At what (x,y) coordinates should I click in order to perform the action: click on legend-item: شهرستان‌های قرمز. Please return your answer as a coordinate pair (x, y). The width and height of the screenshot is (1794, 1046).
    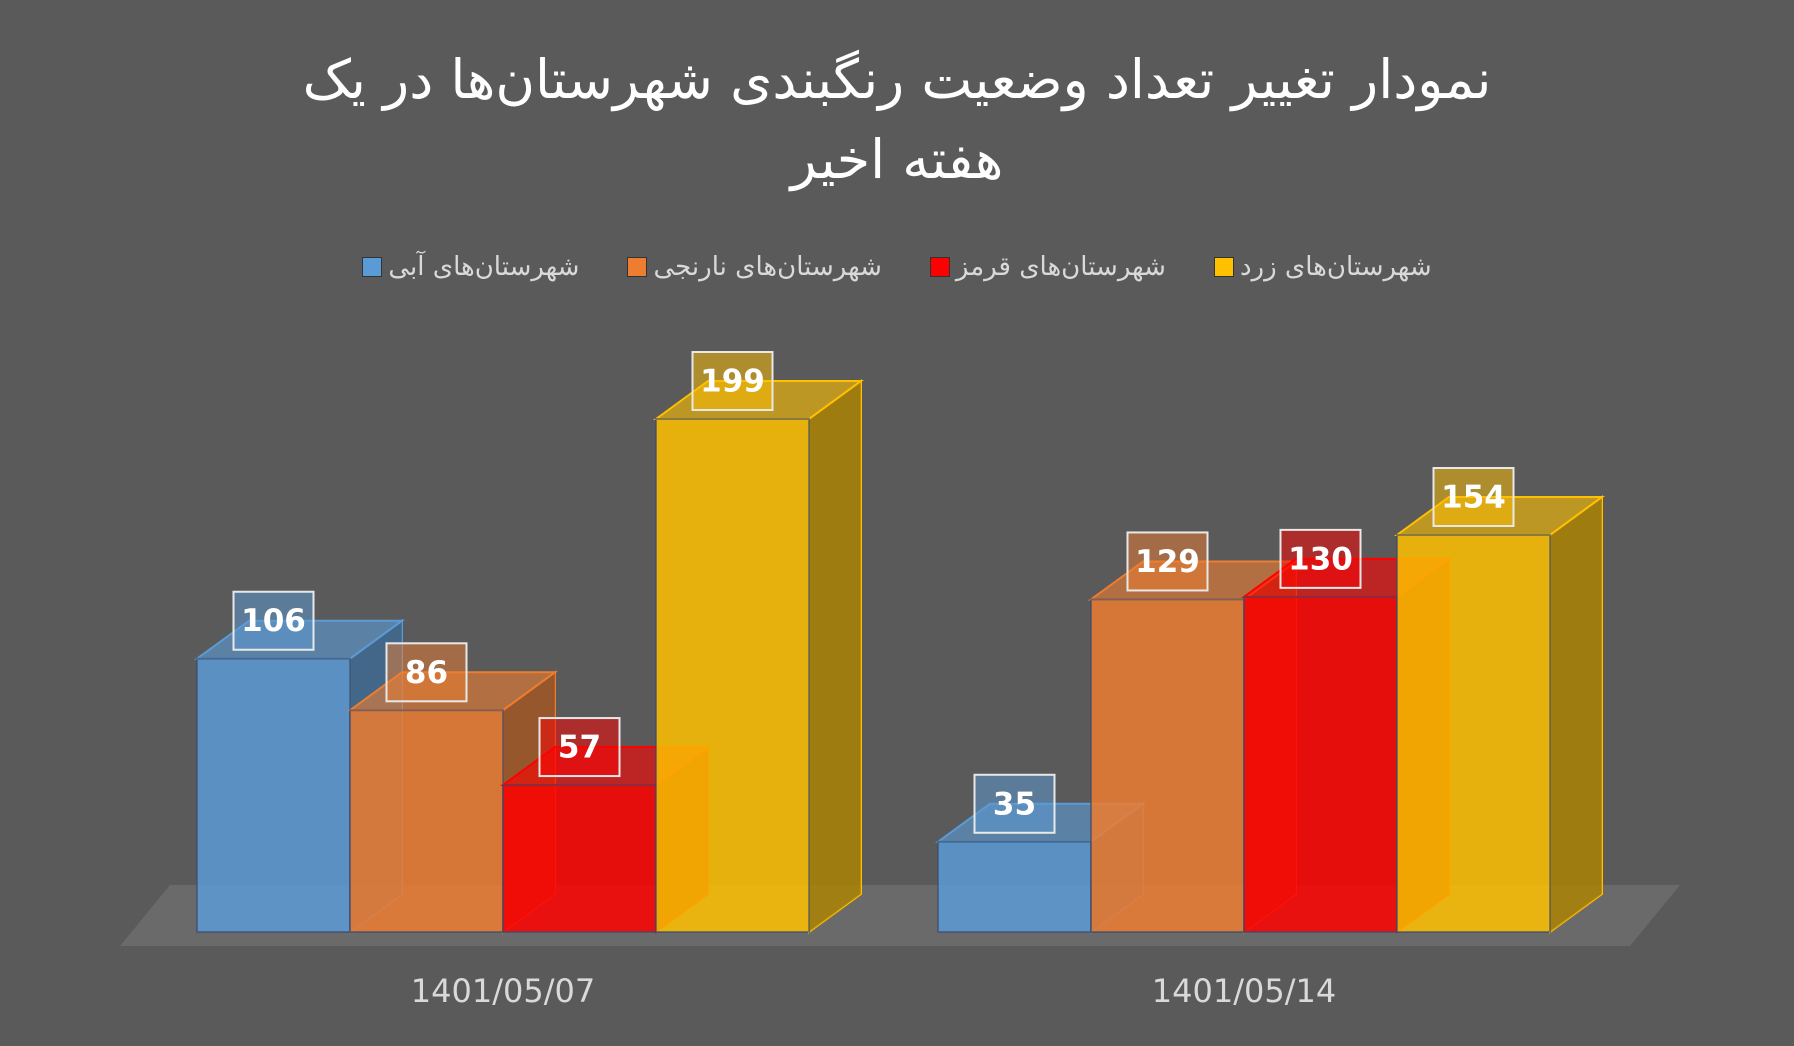
    Looking at the image, I should click on (1047, 267).